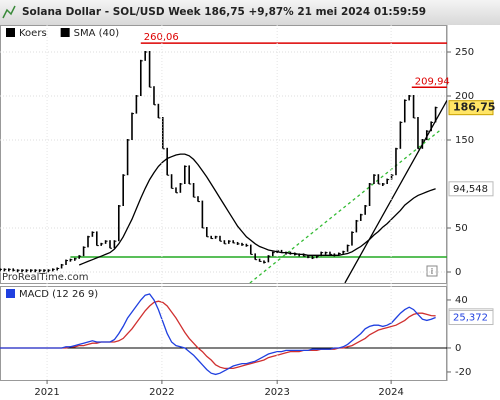 This screenshot has height=400, width=500. I want to click on x-tick-label: 2022, so click(161, 392).